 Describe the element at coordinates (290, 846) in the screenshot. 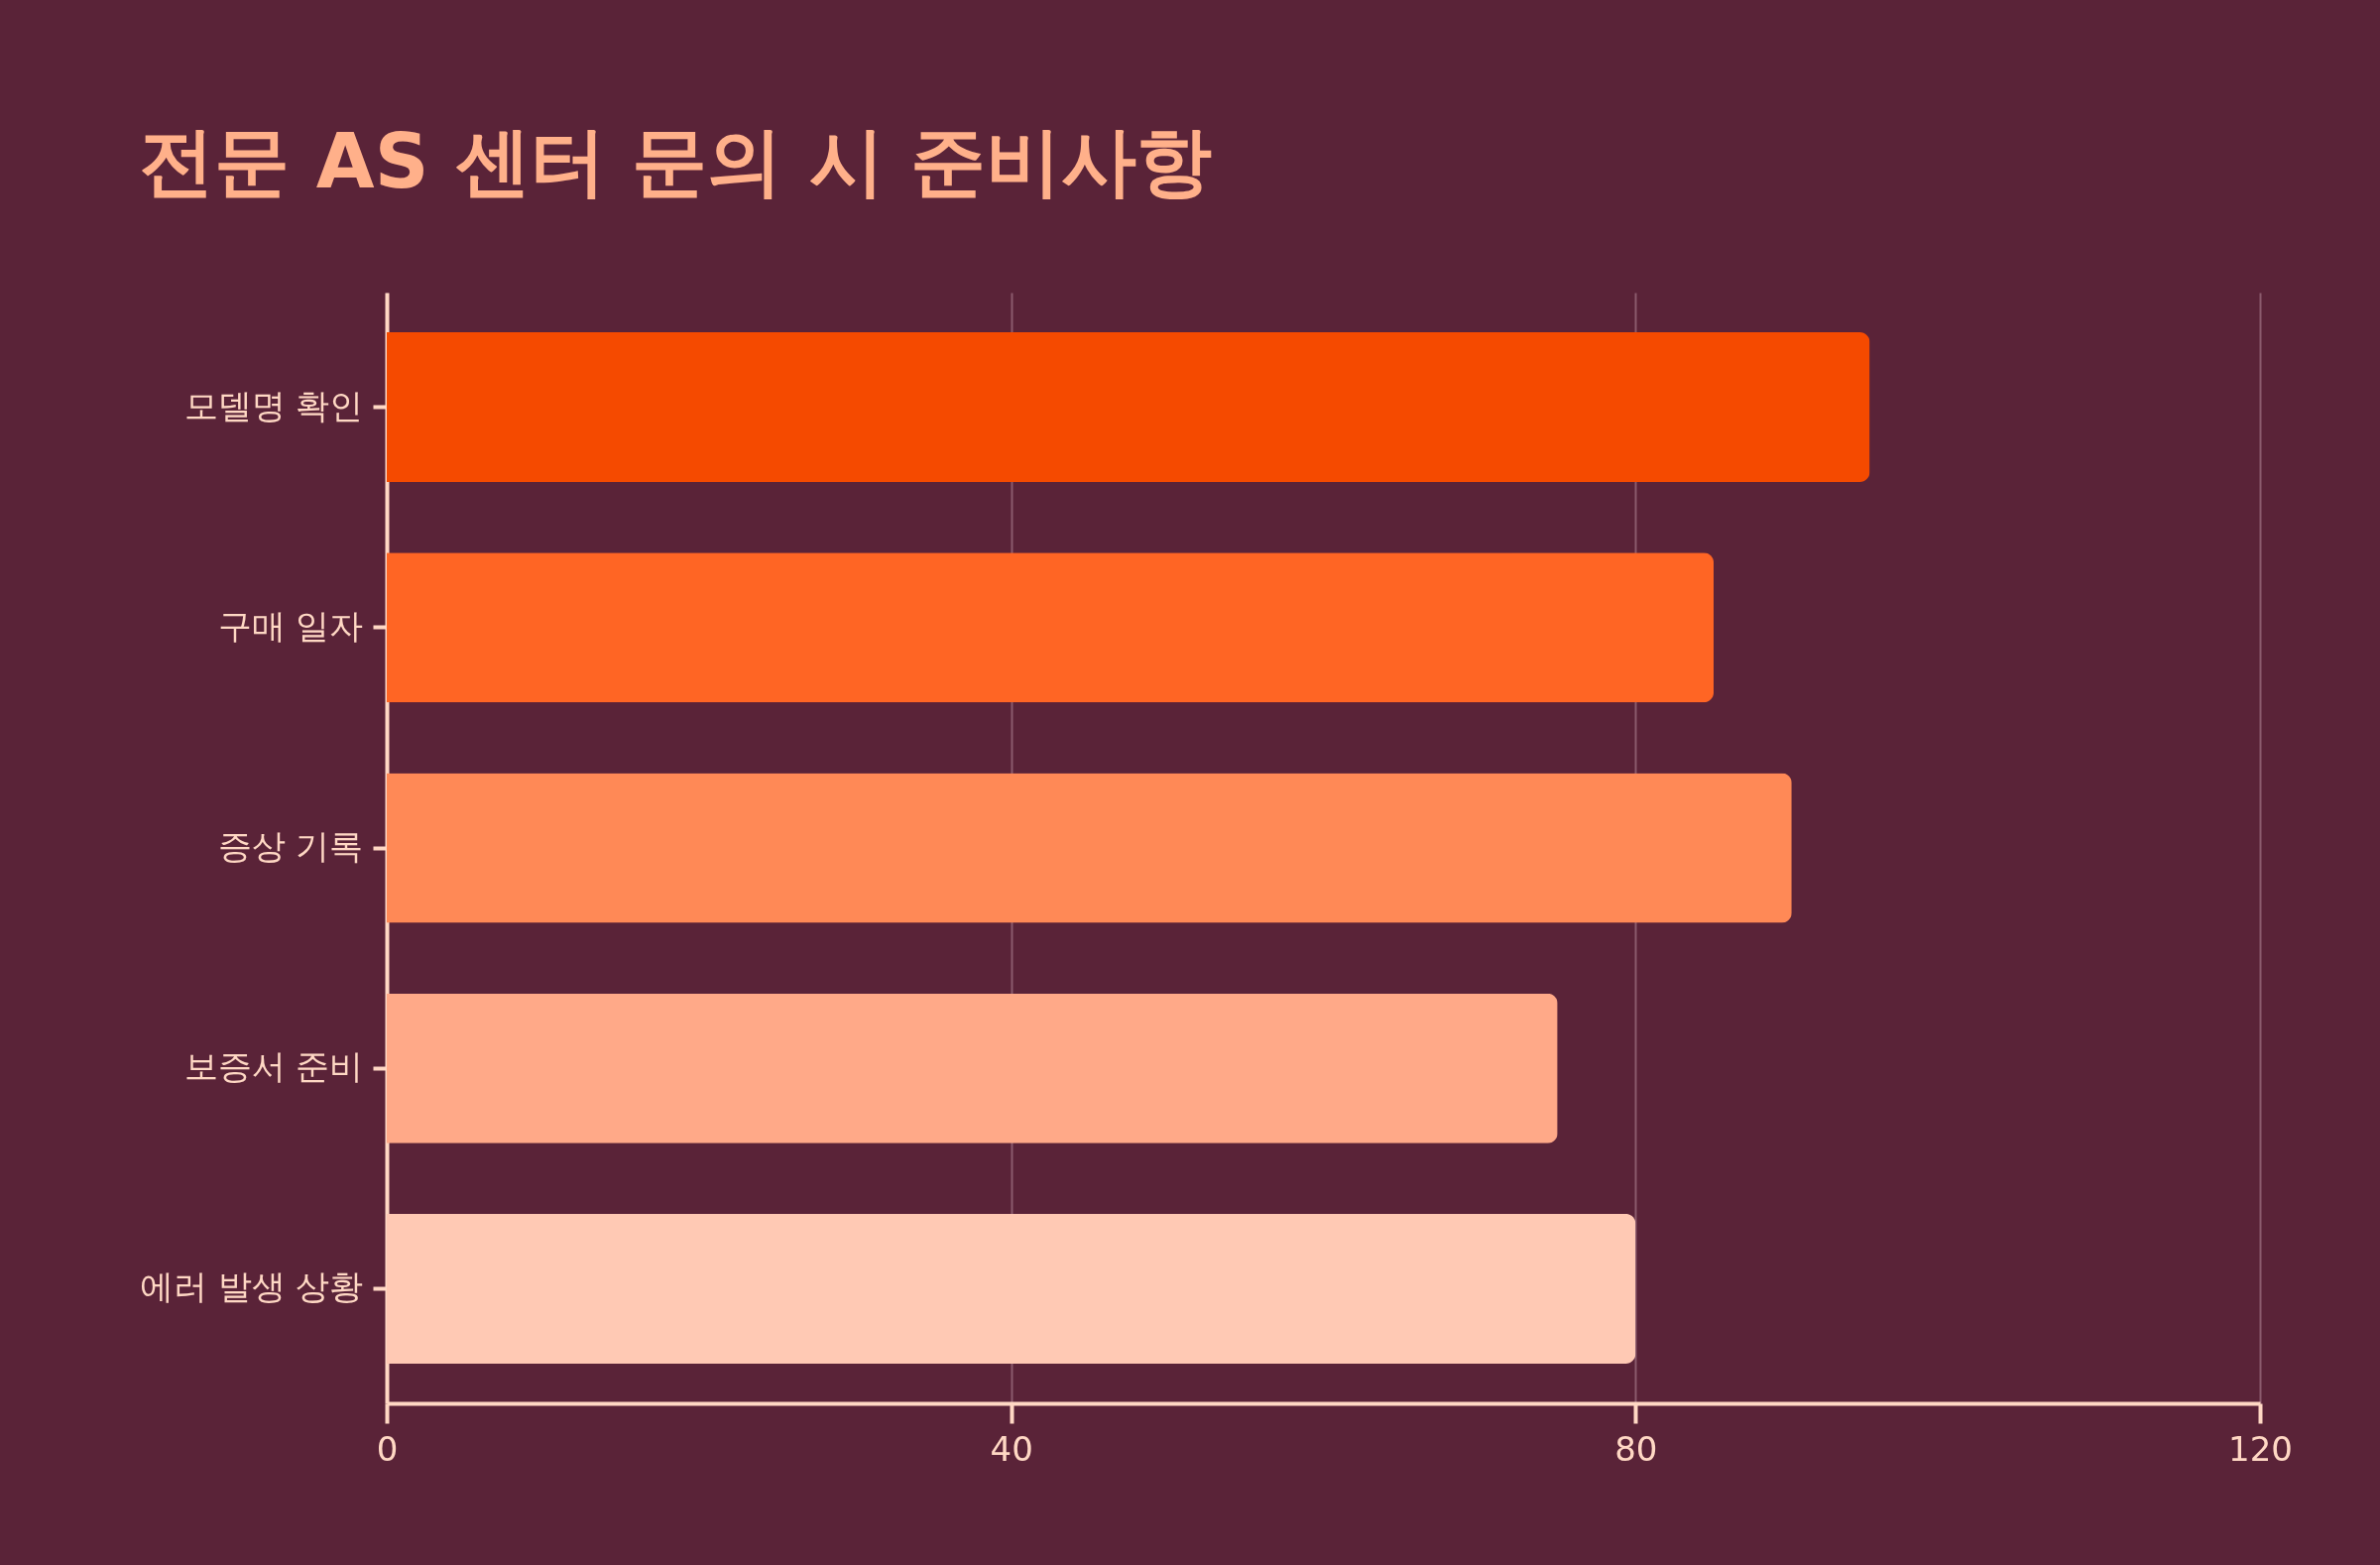

I see `y-tick-label: 증상 기록` at that location.